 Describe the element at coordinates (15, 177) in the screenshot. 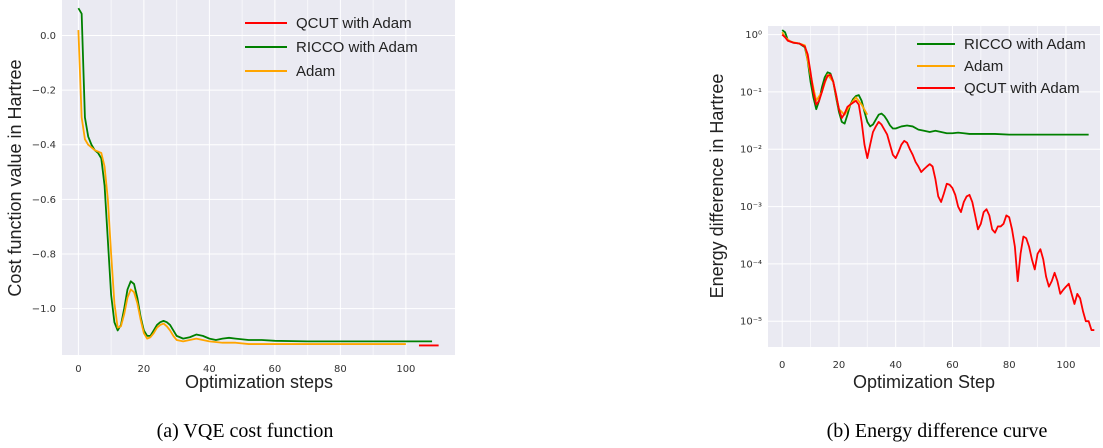

I see `y-axis-label: Cost function value in Hartree` at that location.